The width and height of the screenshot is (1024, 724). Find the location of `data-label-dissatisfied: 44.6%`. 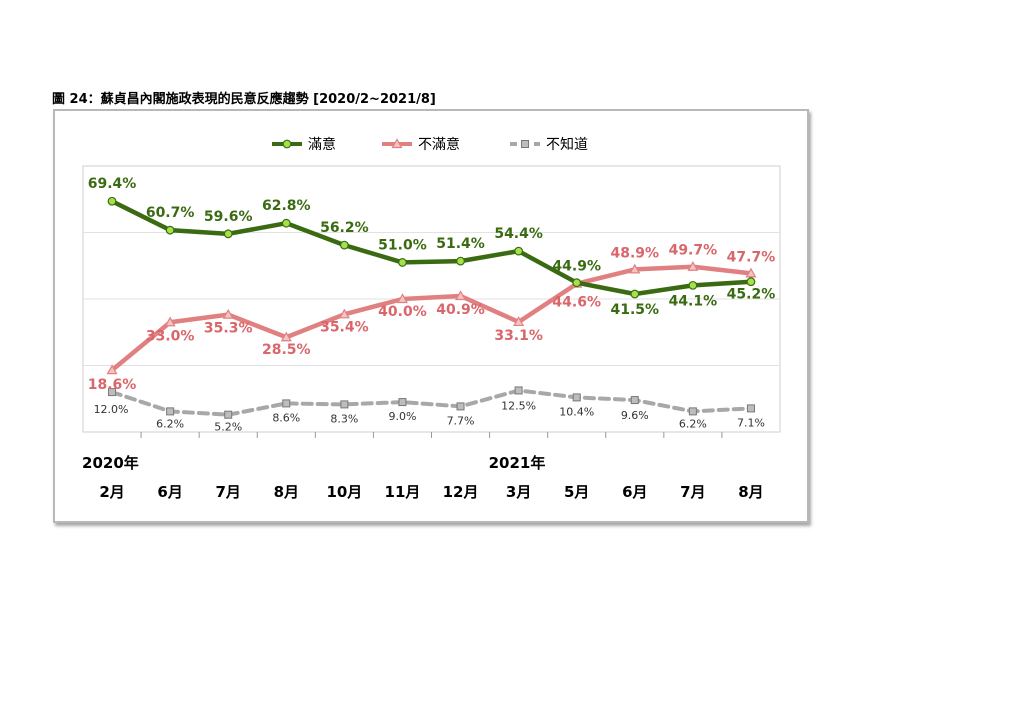

data-label-dissatisfied: 44.6% is located at coordinates (576, 303).